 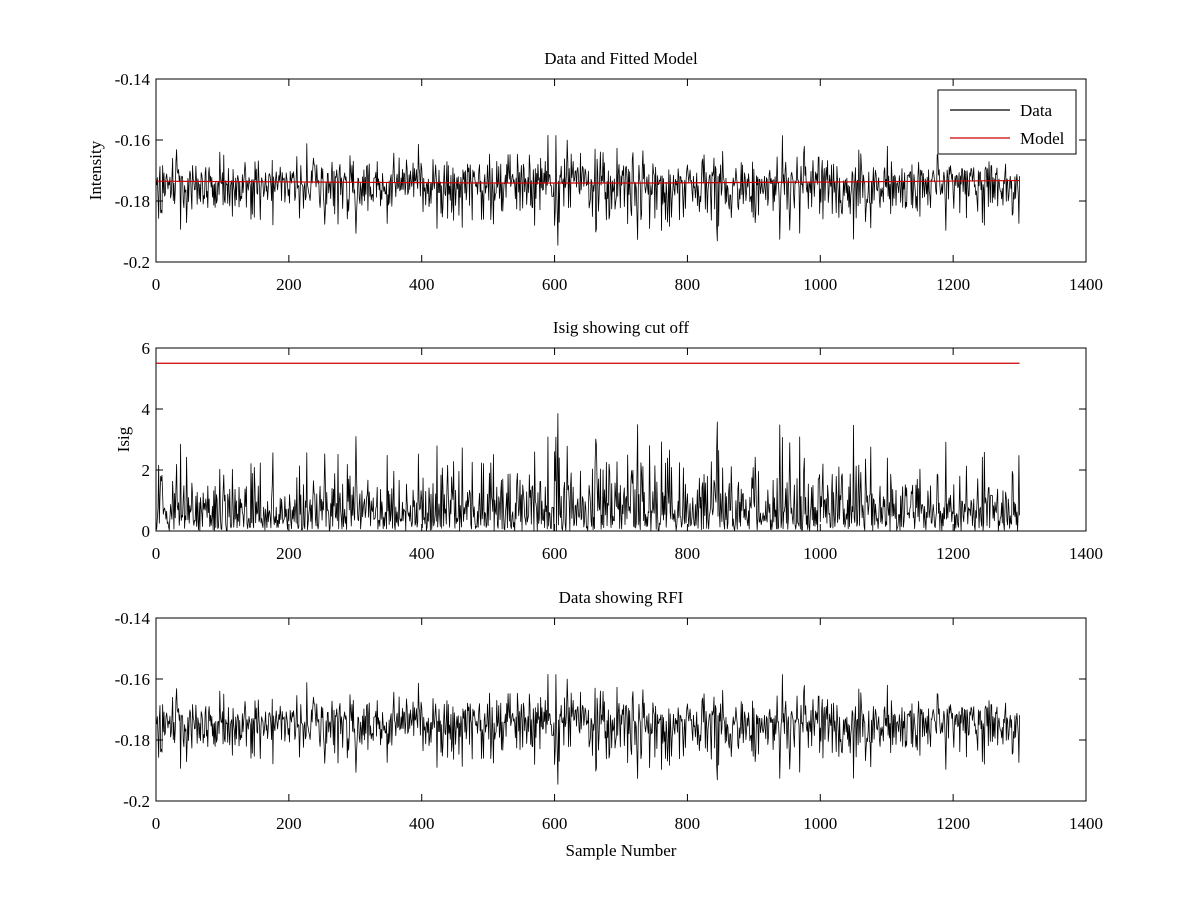 What do you see at coordinates (146, 348) in the screenshot?
I see `y-tick-label: 6` at bounding box center [146, 348].